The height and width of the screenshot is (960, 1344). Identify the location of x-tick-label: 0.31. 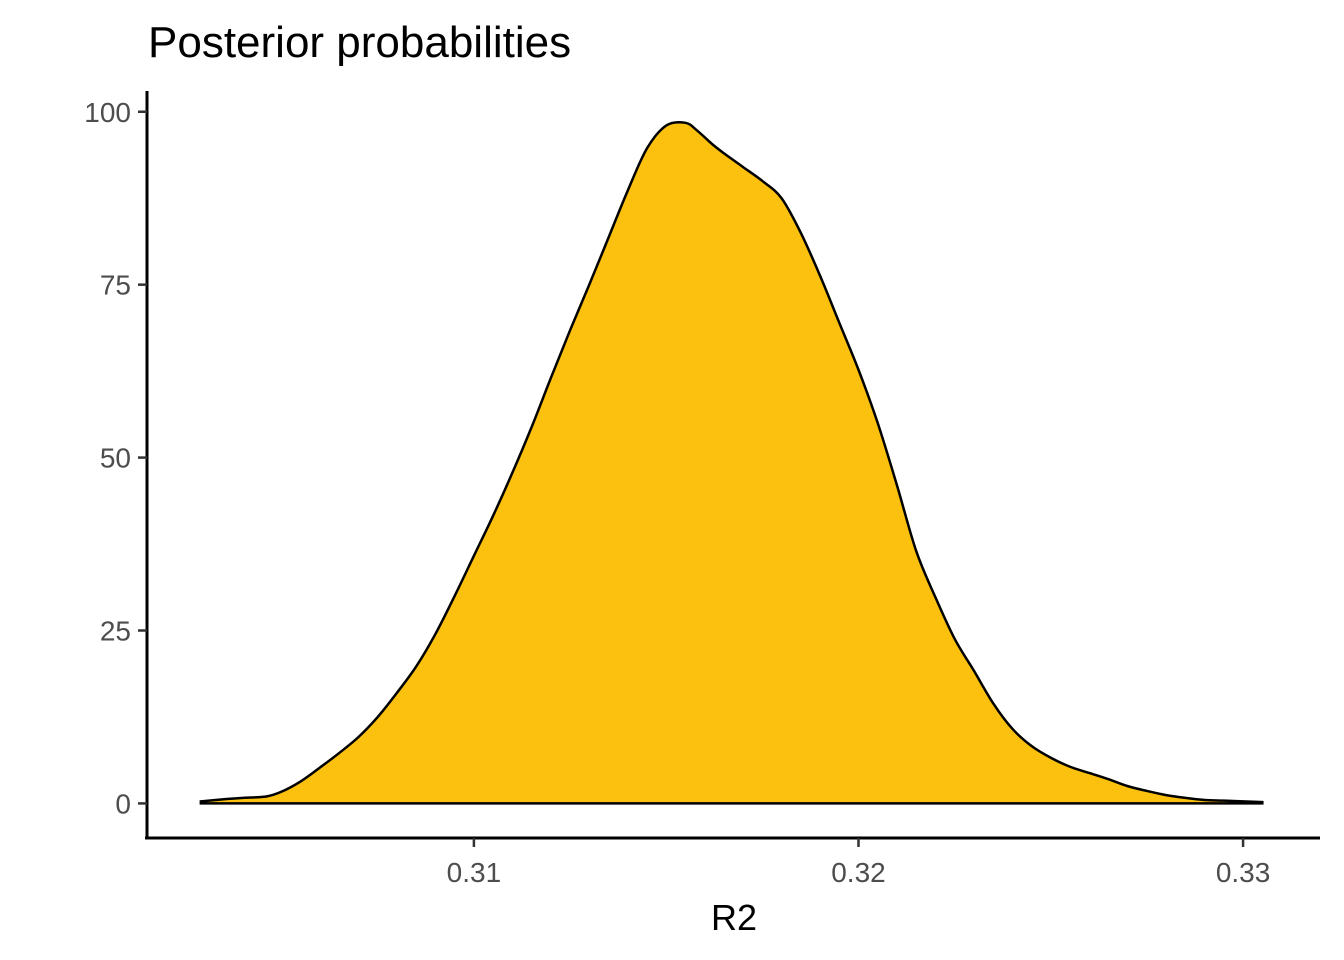
(474, 872).